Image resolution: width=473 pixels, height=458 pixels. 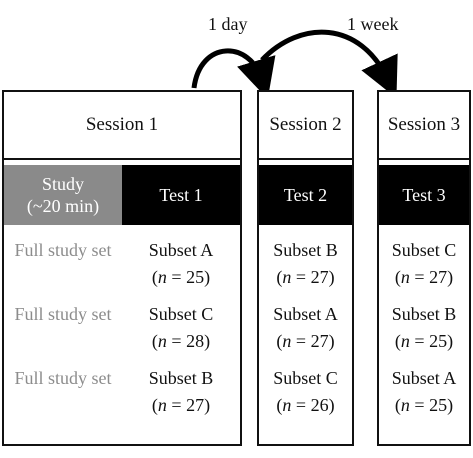 I want to click on test-3-cell: Test 3, so click(x=424, y=195).